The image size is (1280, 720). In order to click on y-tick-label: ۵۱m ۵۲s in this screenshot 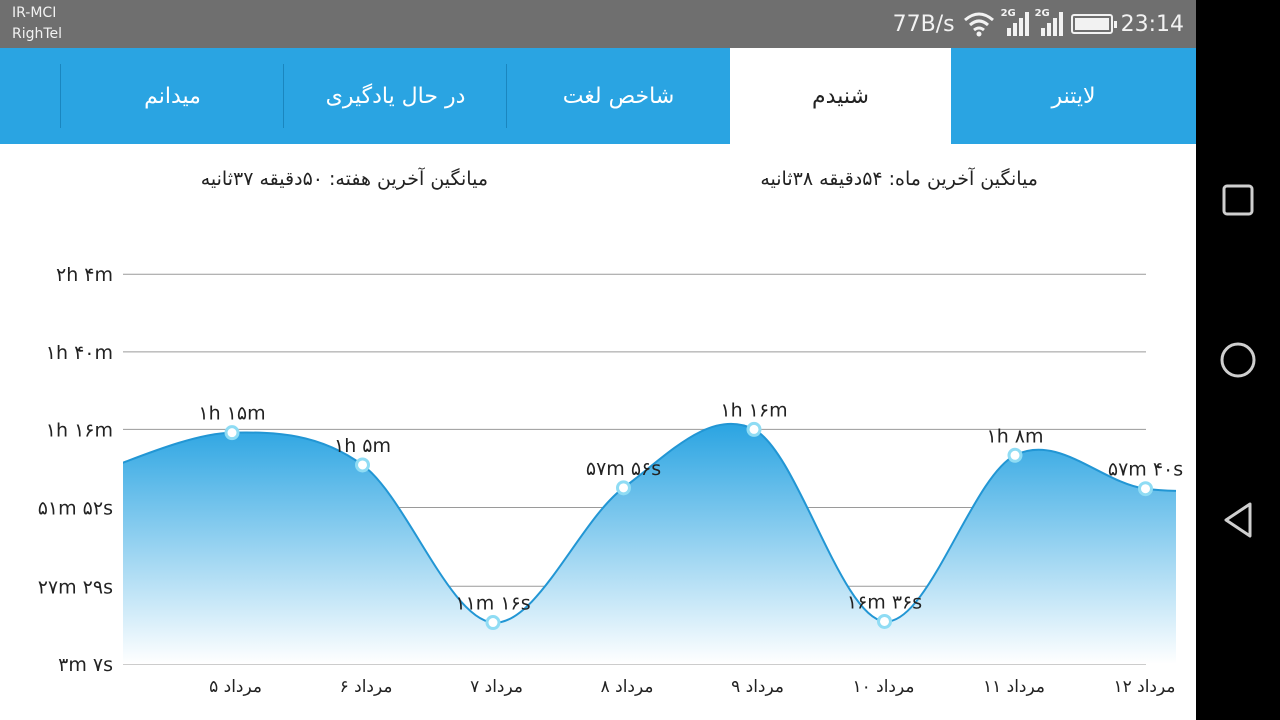, I will do `click(75, 508)`.